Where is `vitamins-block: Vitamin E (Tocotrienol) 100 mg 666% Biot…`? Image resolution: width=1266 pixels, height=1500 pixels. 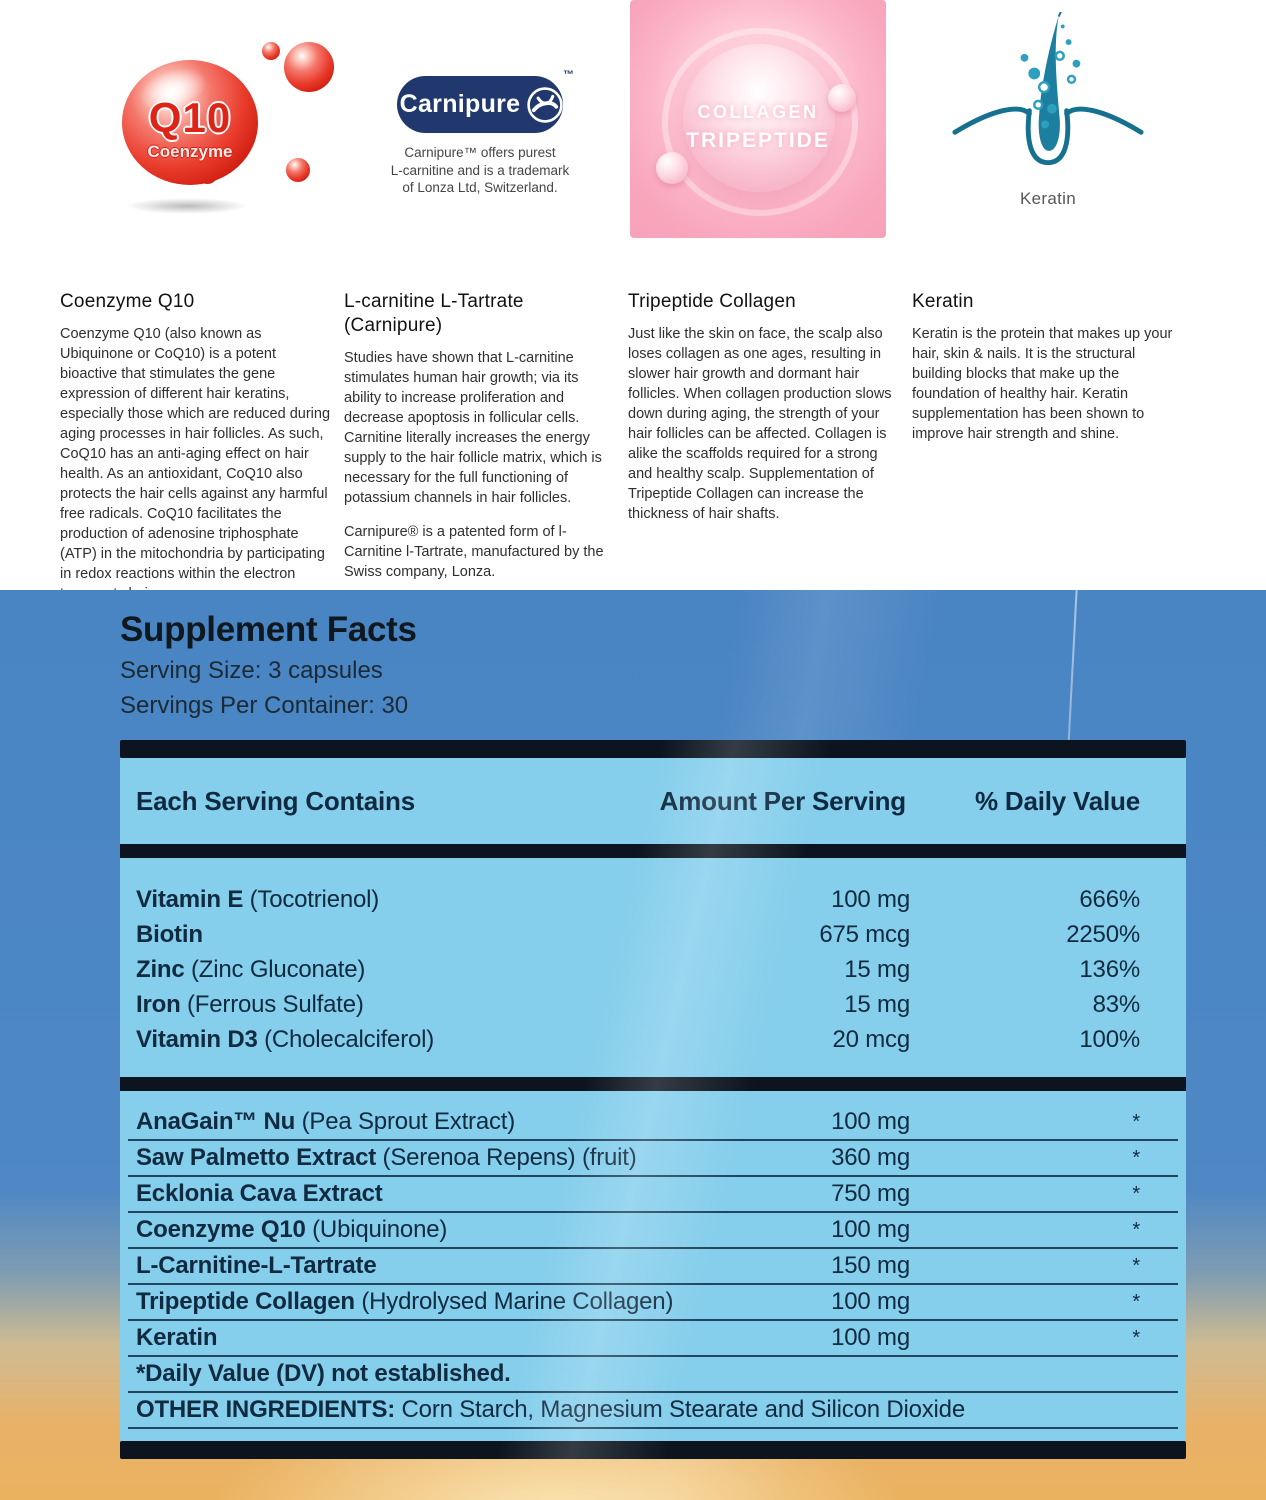 vitamins-block: Vitamin E (Tocotrienol) 100 mg 666% Biot… is located at coordinates (653, 967).